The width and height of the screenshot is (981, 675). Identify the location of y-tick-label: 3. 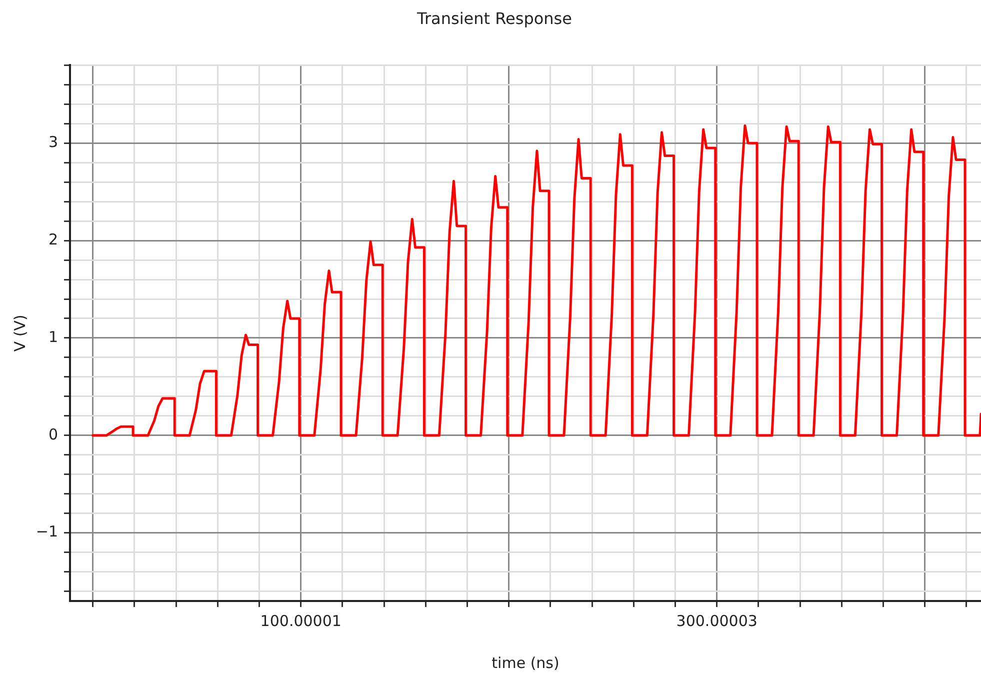
(53, 142).